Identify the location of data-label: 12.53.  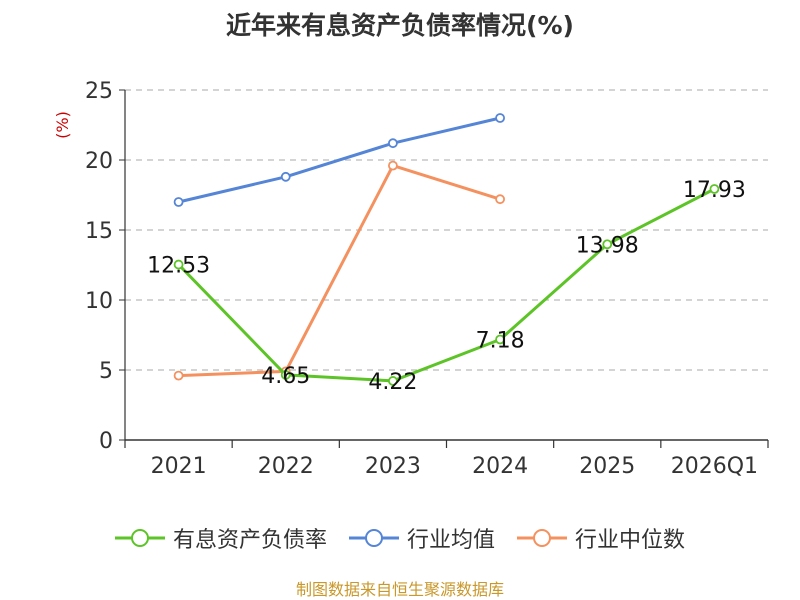
(178, 266).